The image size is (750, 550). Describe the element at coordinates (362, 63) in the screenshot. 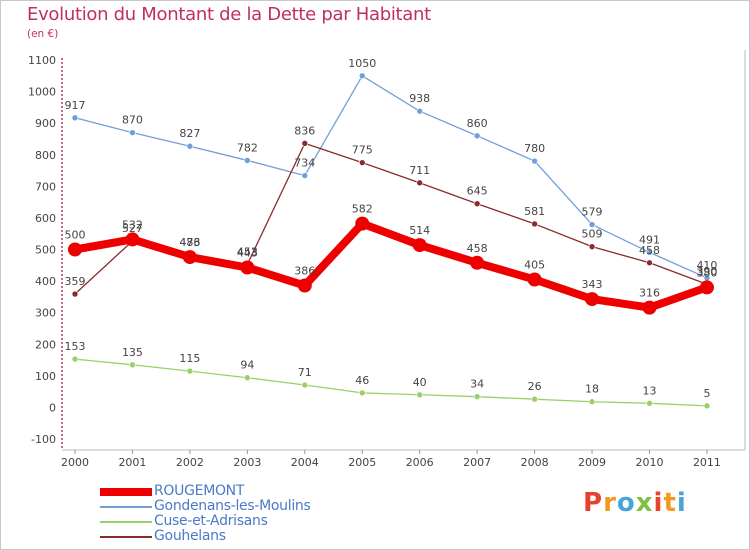

I see `data-label-gondenans-les-moulins: 1050` at that location.